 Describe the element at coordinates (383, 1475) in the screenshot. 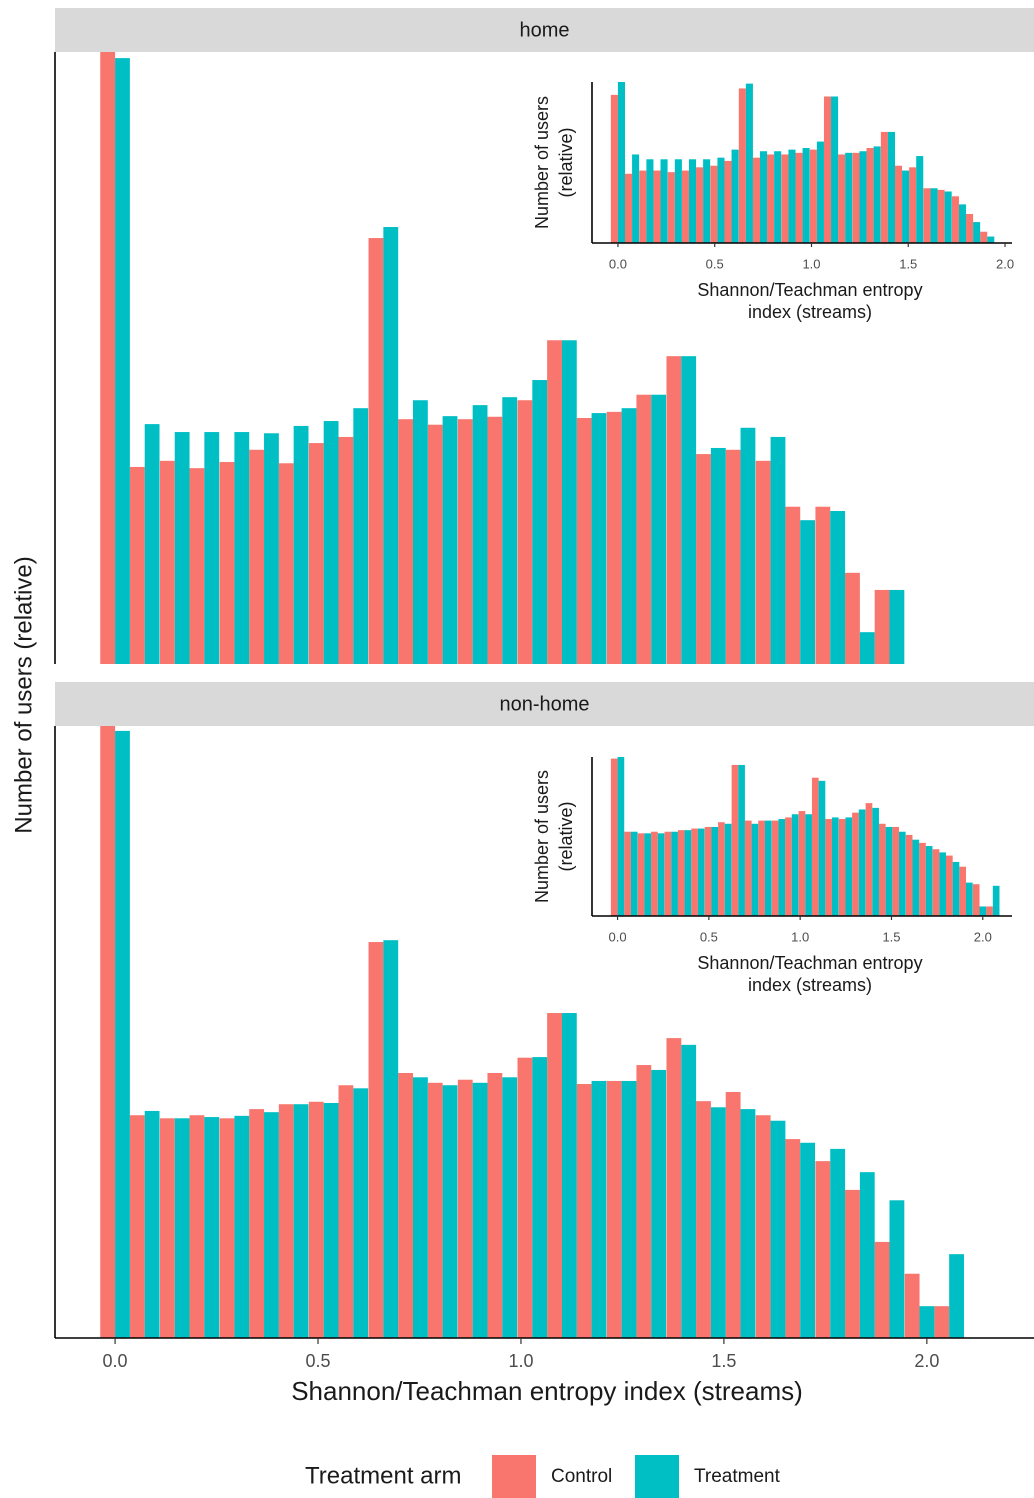

I see `legend-title: Treatment arm` at that location.